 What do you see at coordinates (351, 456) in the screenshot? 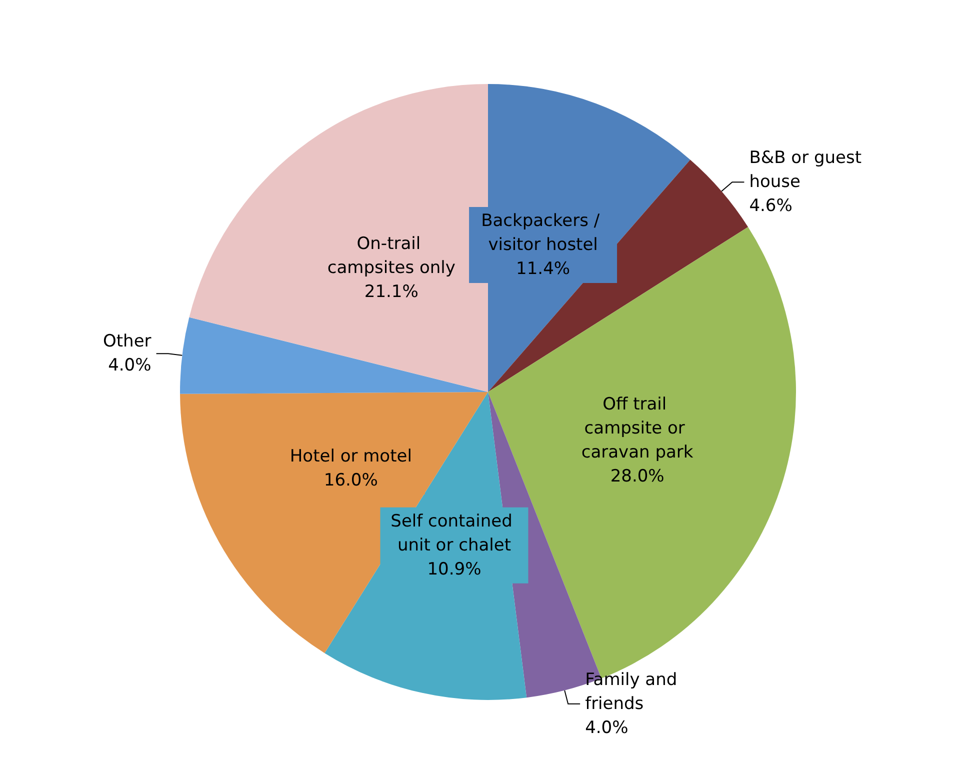
I see `slice-label: Hotel or motel` at bounding box center [351, 456].